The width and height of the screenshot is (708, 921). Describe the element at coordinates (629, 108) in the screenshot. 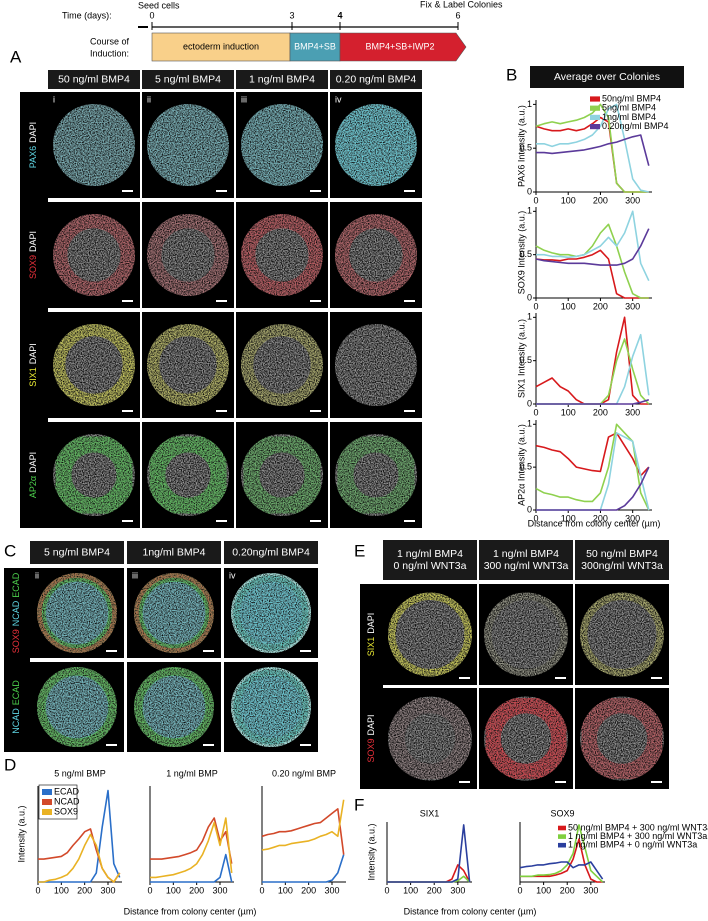

I see `legend-label: 5ng/ml BMP4` at that location.